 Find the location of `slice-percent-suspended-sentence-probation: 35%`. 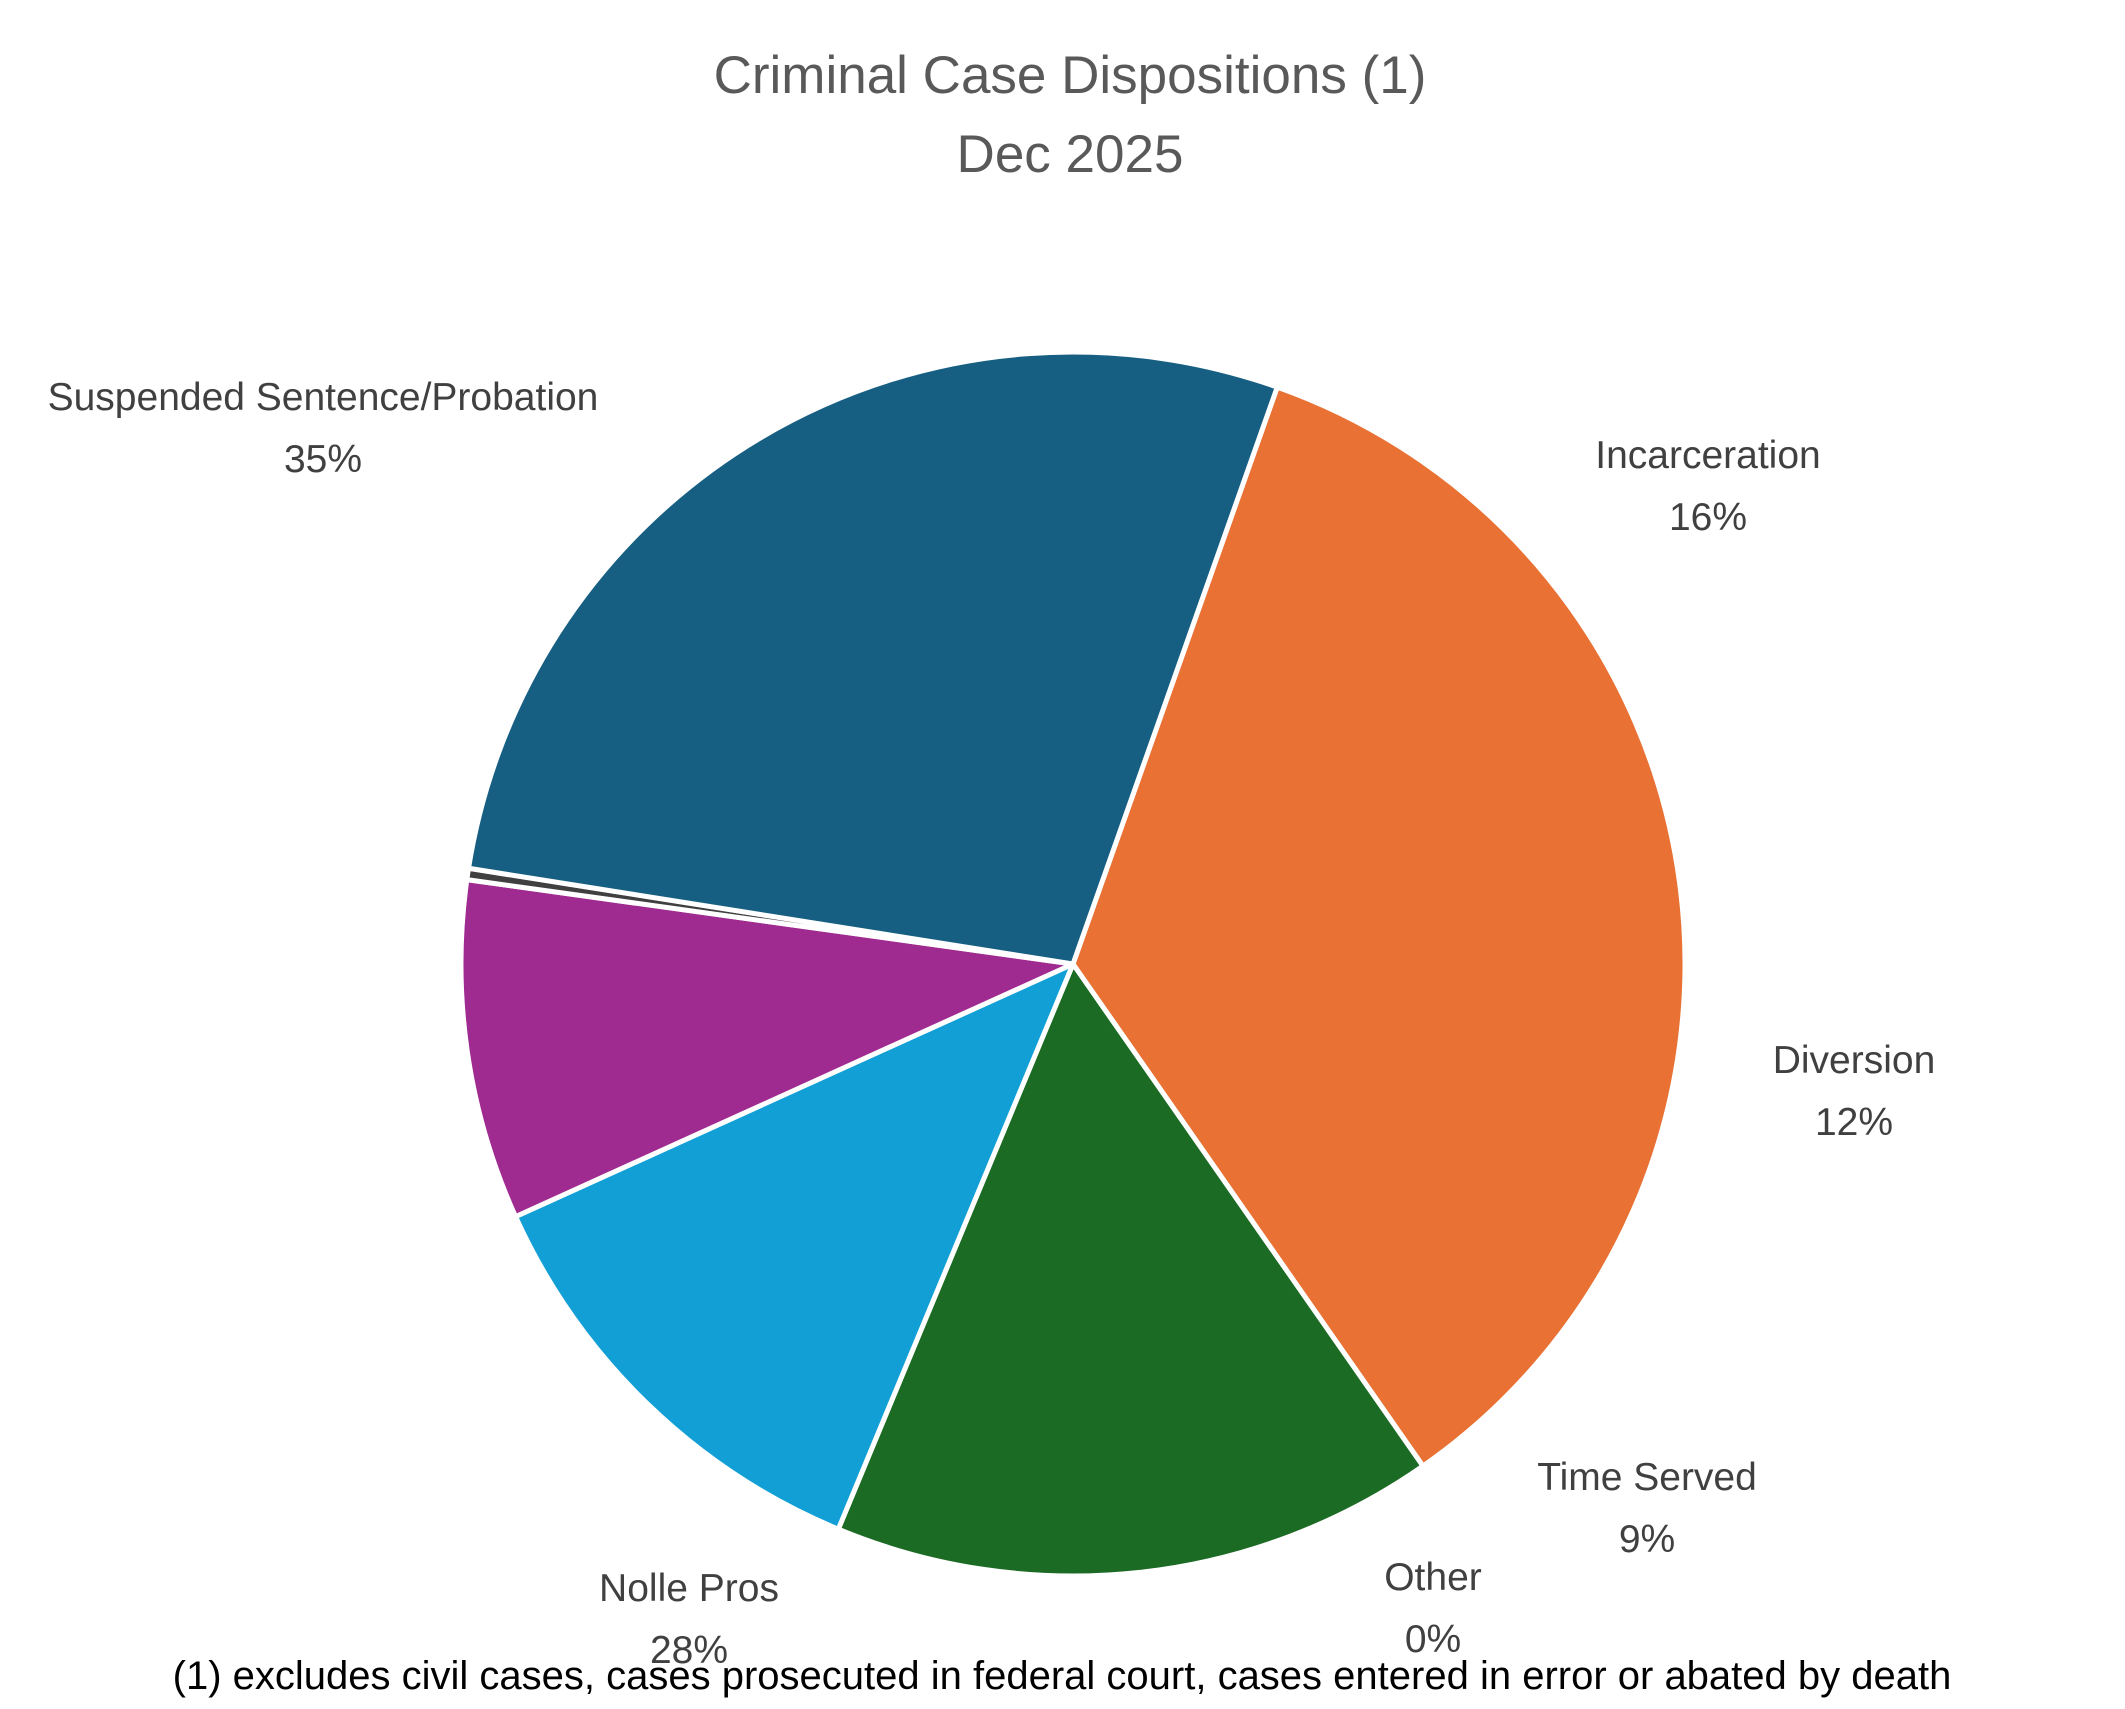

slice-percent-suspended-sentence-probation: 35% is located at coordinates (323, 459).